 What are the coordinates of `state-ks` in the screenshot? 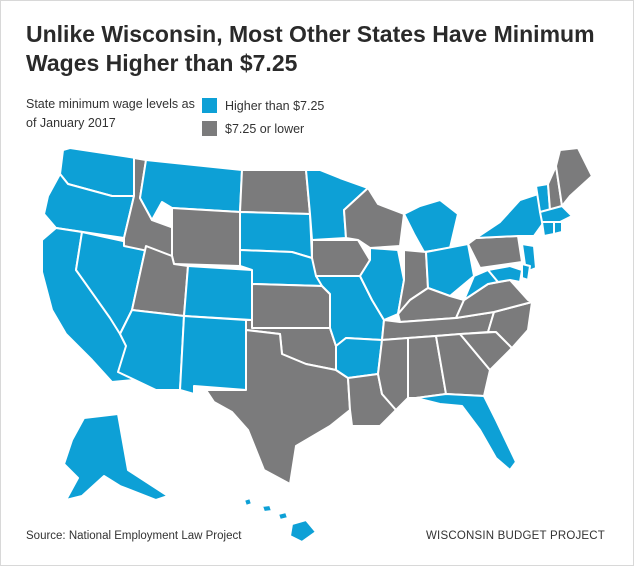 It's located at (291, 306).